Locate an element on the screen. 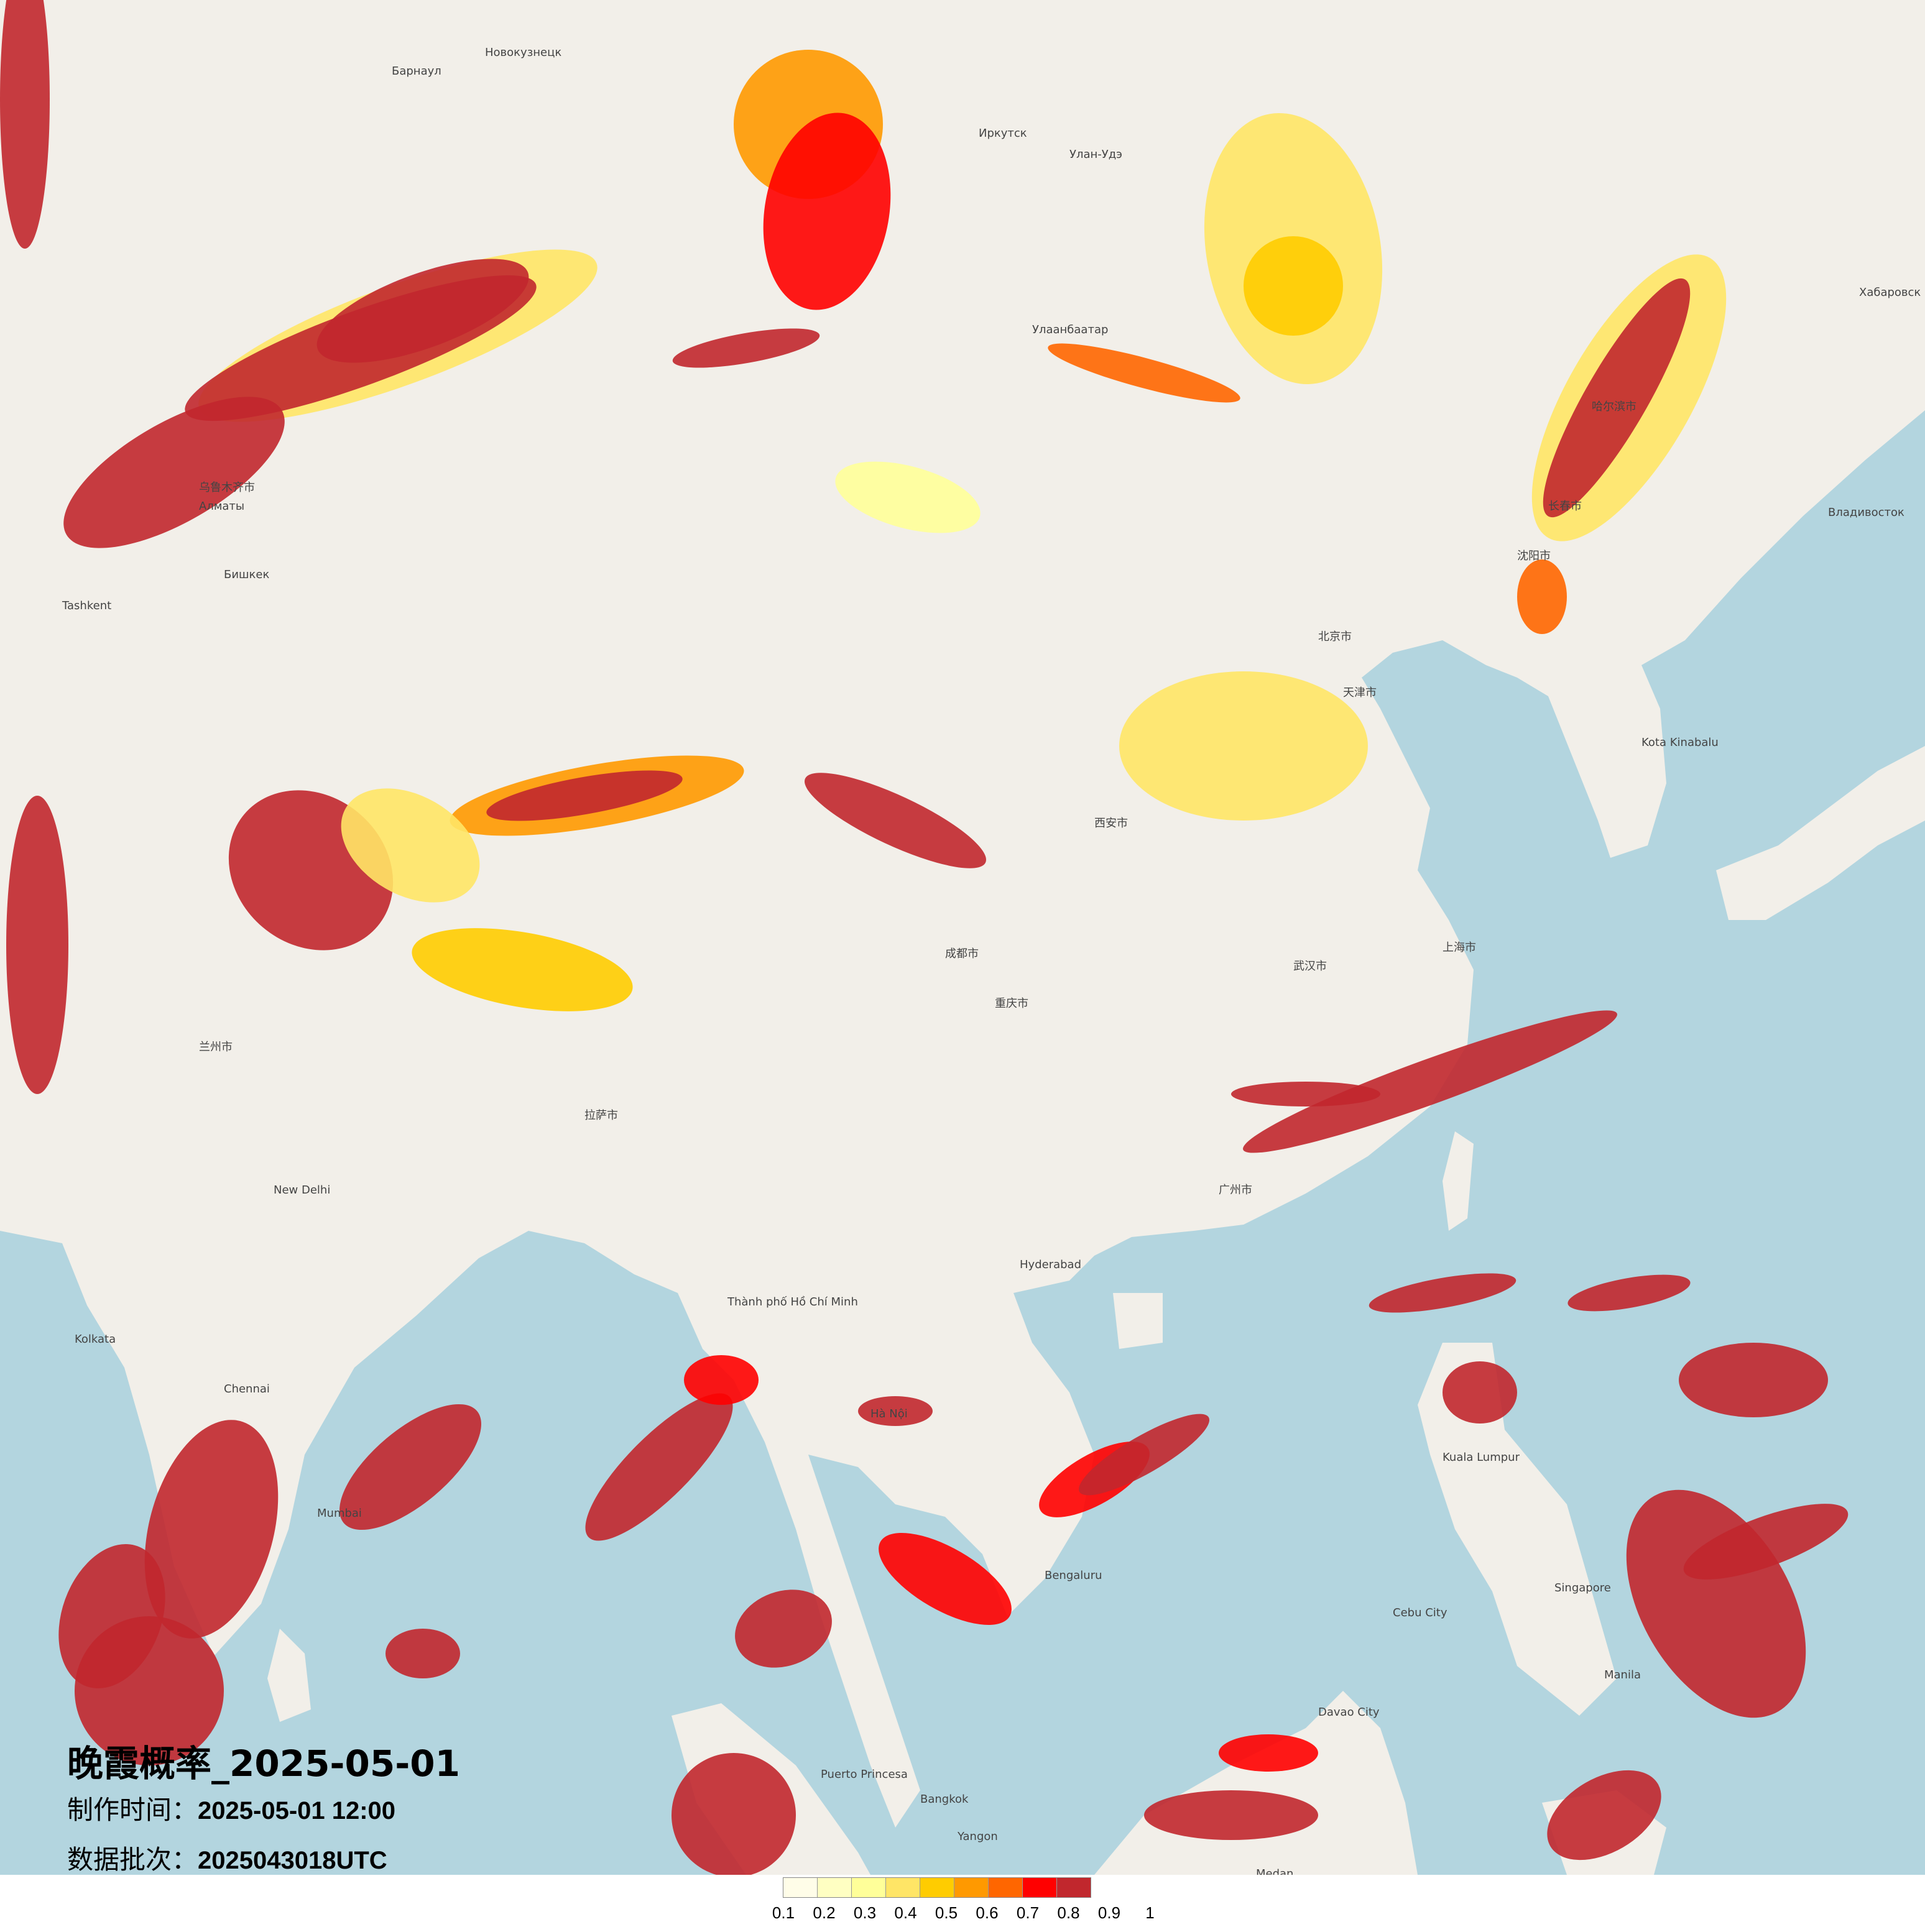 This screenshot has width=1925, height=1932. place-label: 天津市 is located at coordinates (1360, 692).